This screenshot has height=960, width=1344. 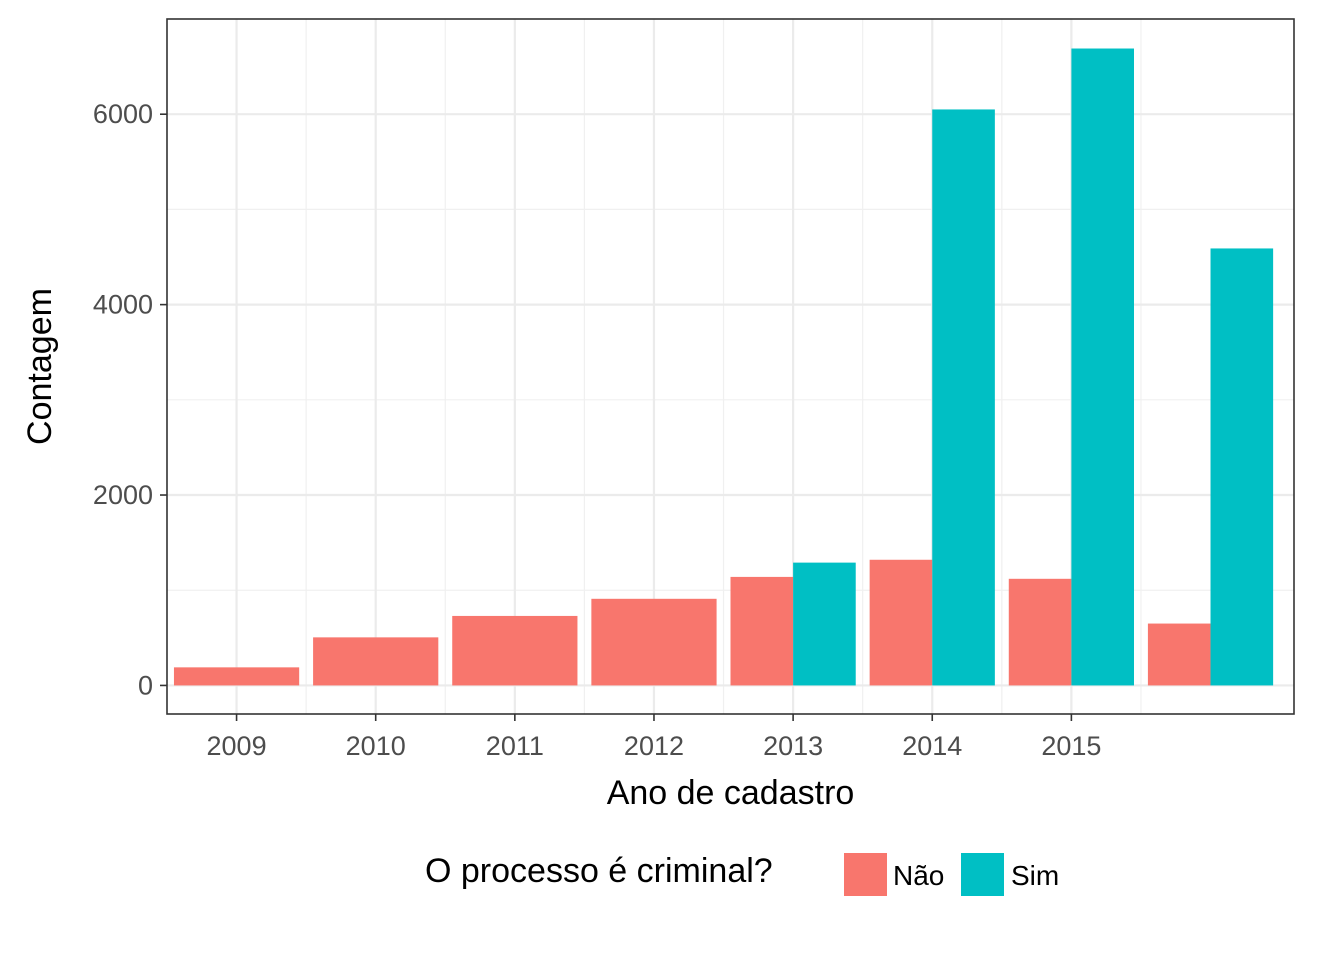 I want to click on legend-key-sim, so click(x=982, y=874).